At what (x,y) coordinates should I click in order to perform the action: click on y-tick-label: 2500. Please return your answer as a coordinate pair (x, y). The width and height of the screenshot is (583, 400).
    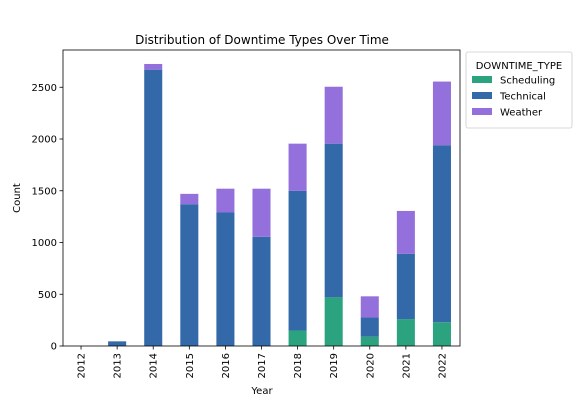
    Looking at the image, I should click on (44, 88).